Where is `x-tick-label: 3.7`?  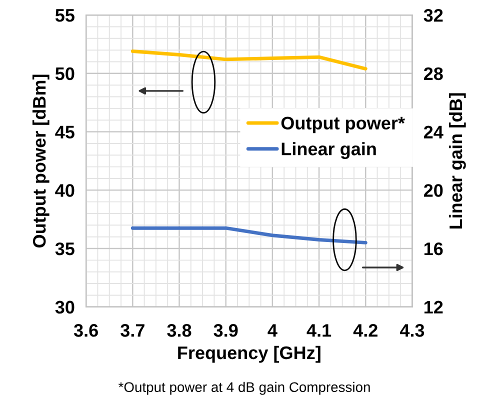 x-tick-label: 3.7 is located at coordinates (132, 330).